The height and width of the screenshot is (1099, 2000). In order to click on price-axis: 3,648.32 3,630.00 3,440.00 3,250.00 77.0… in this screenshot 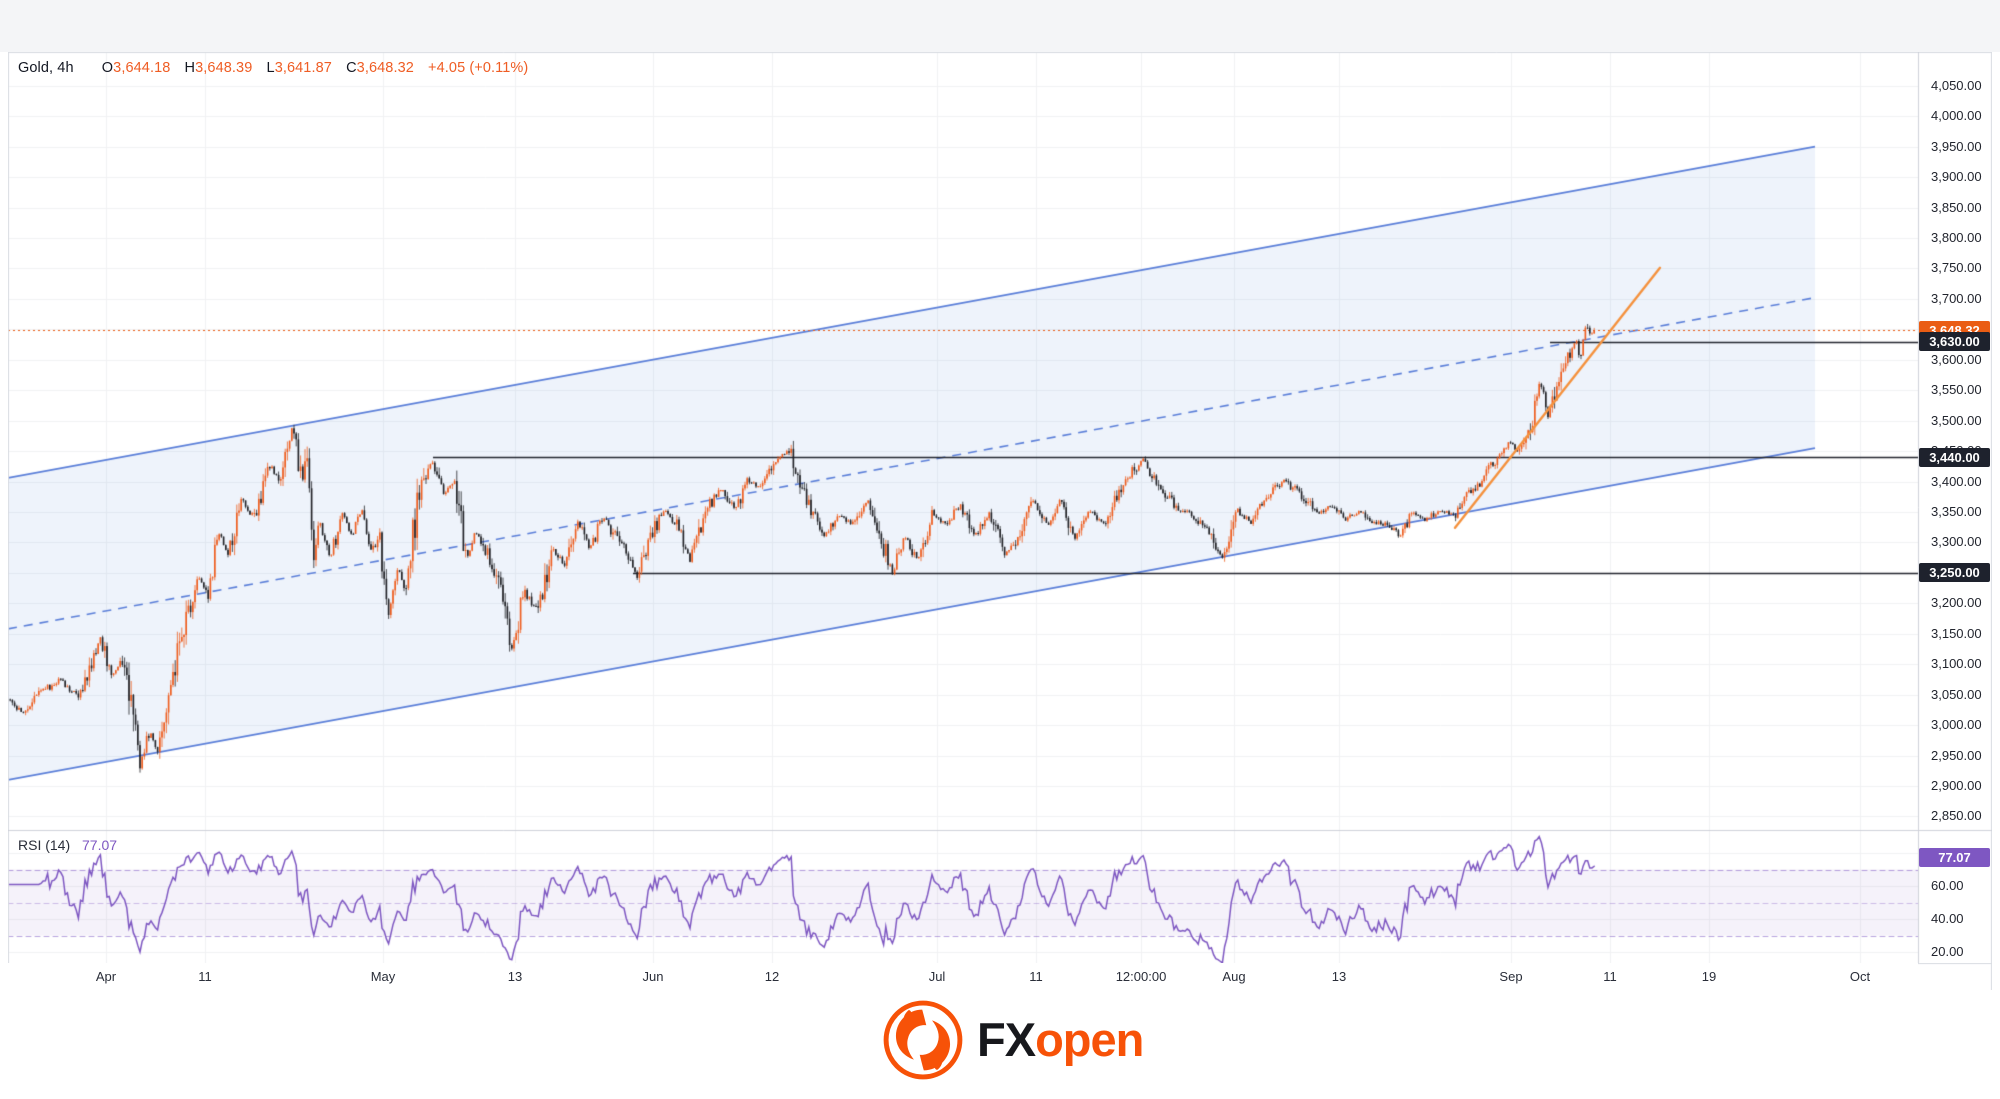, I will do `click(1955, 507)`.